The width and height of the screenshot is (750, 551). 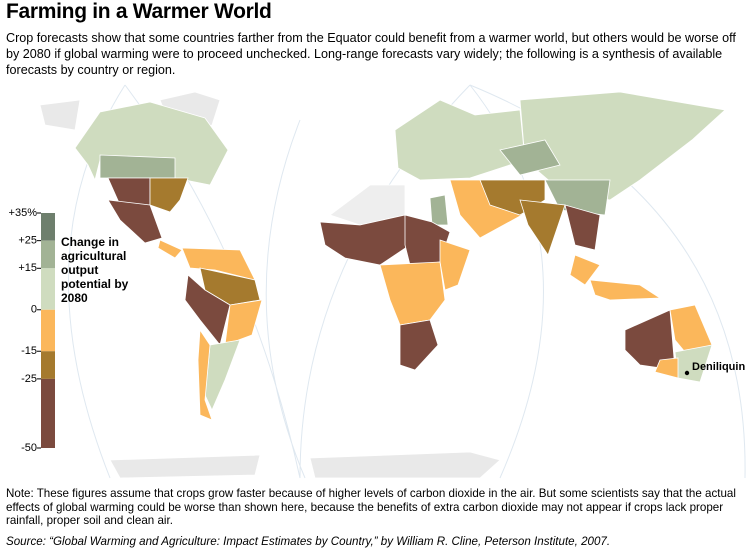 What do you see at coordinates (687, 373) in the screenshot?
I see `location-dot` at bounding box center [687, 373].